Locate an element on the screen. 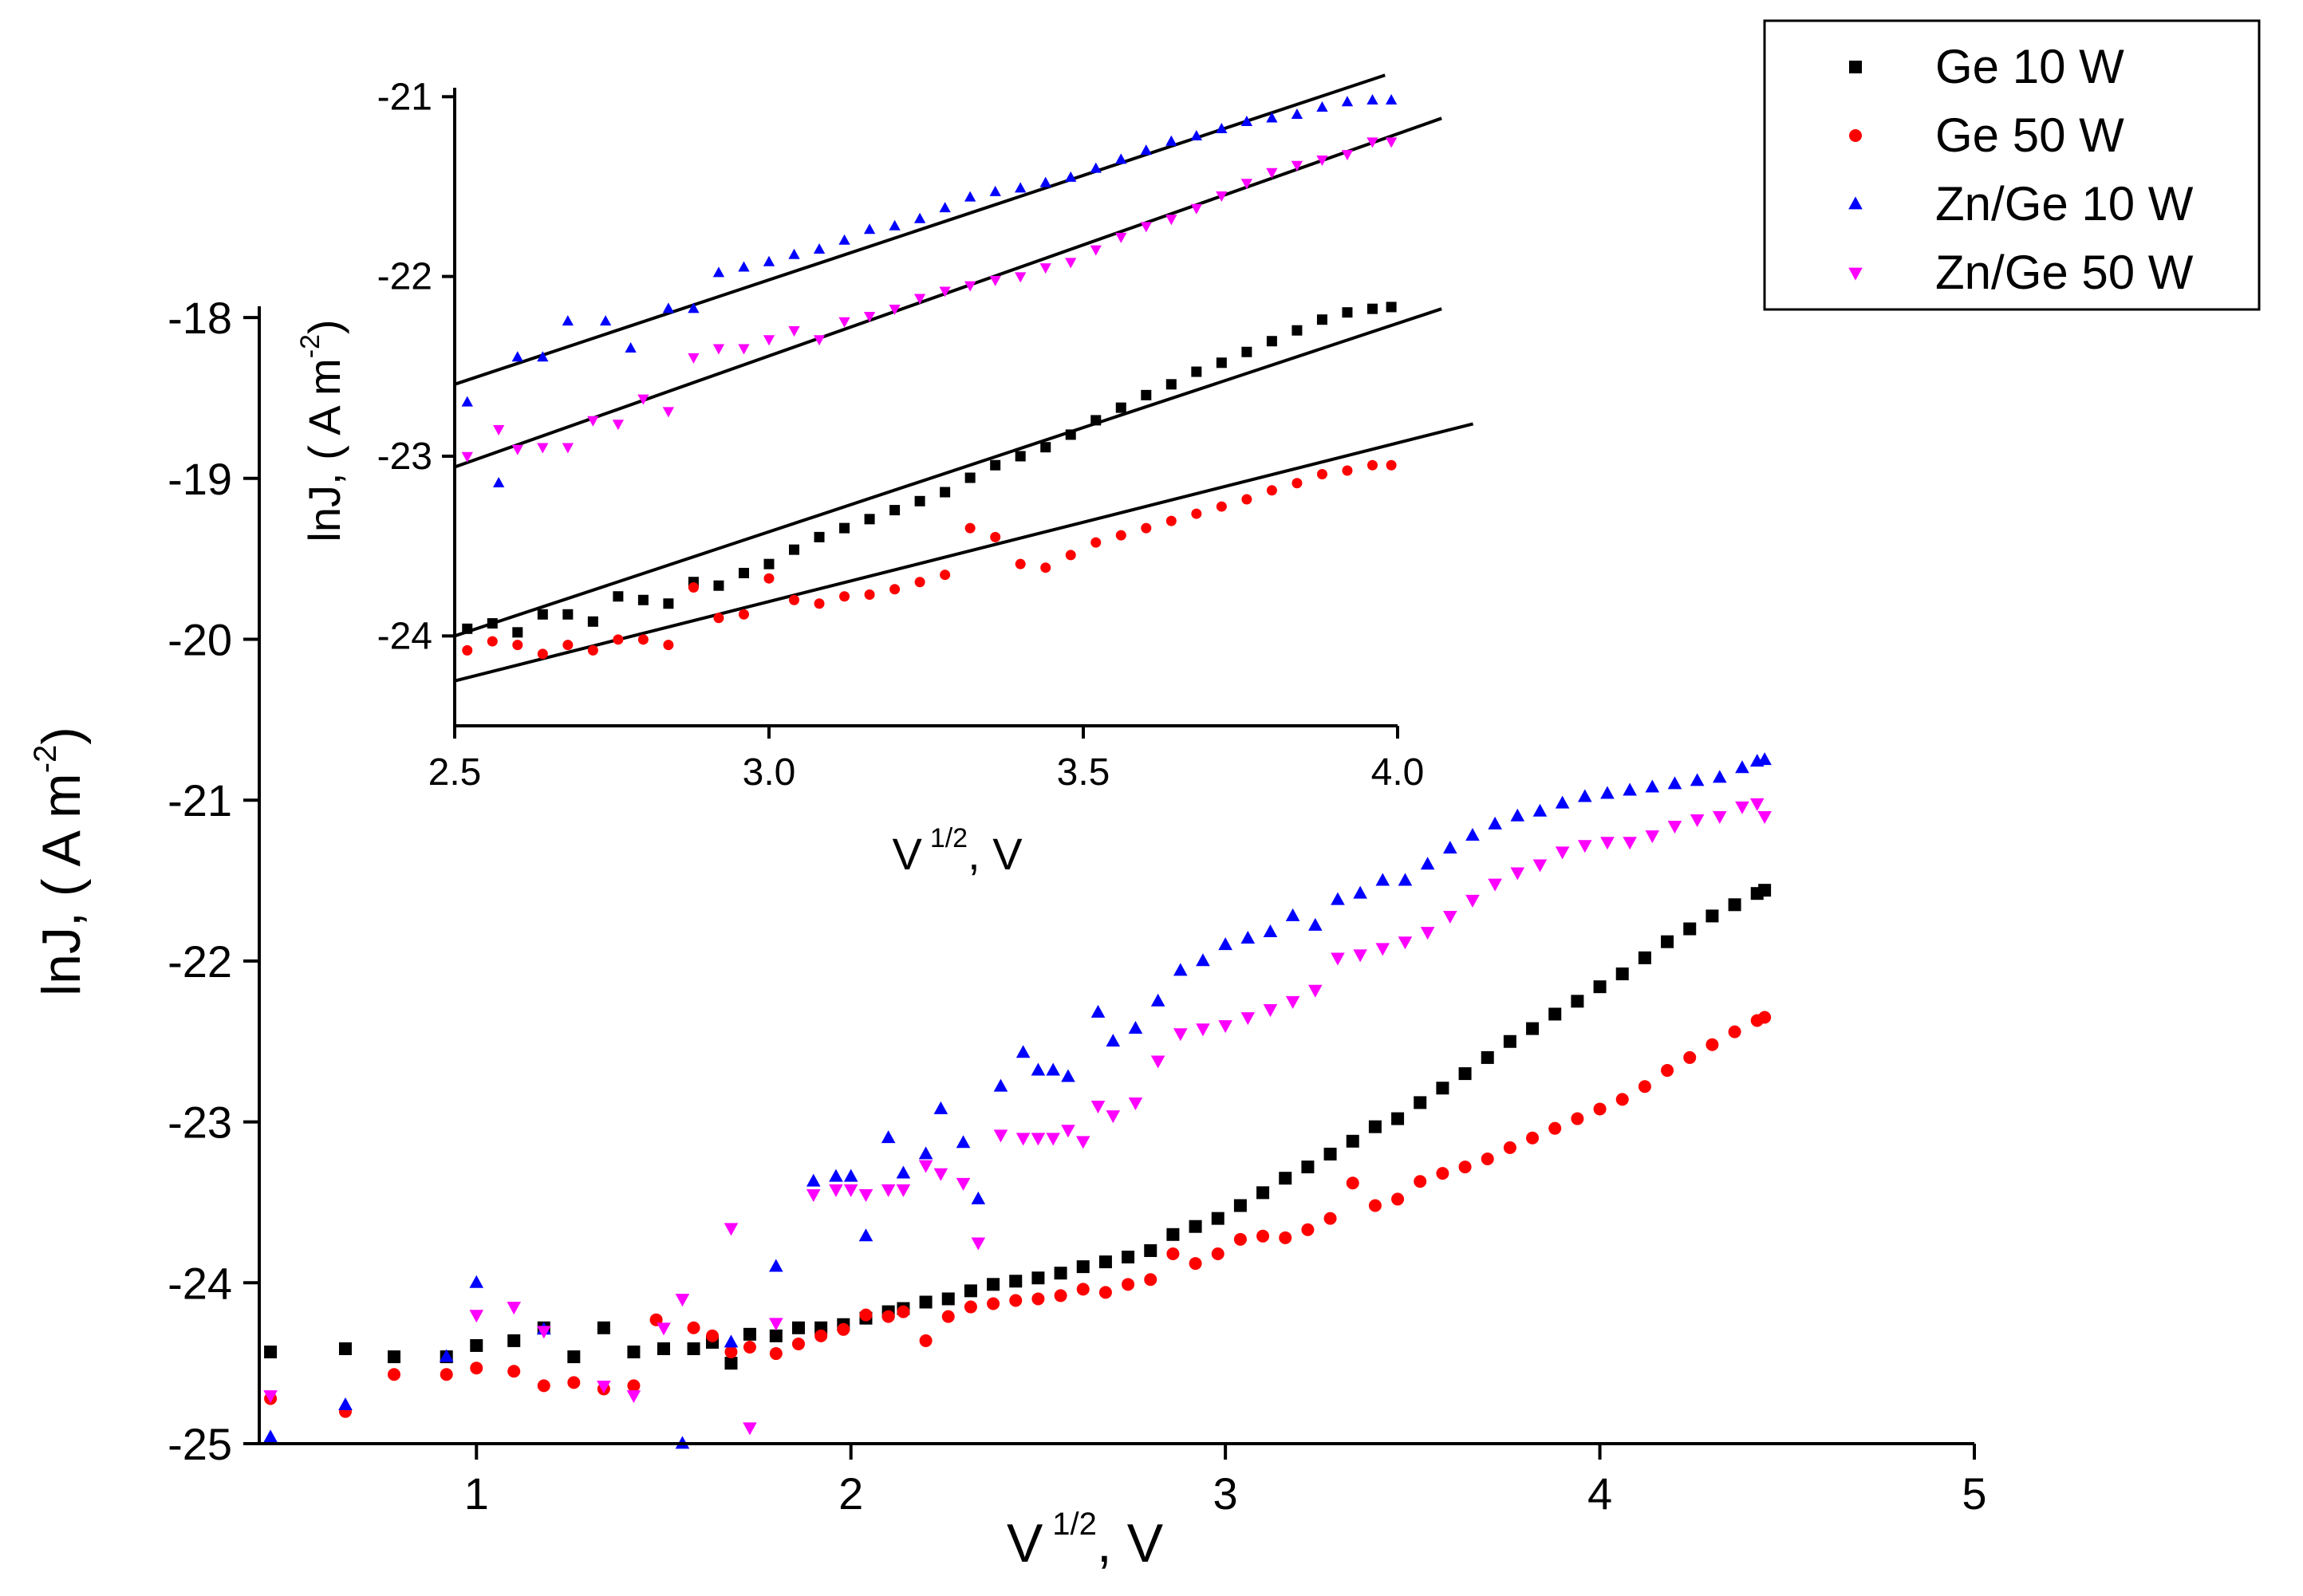 Image resolution: width=2303 pixels, height=1596 pixels. legend-marker-shape is located at coordinates (1855, 274).